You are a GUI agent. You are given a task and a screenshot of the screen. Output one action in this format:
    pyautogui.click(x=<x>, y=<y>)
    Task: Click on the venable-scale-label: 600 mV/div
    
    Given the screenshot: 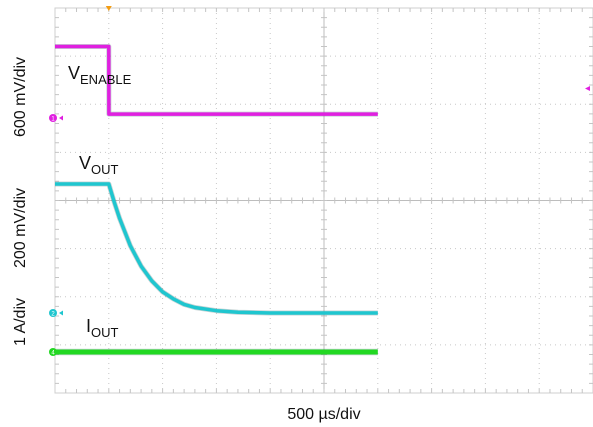 What is the action you would take?
    pyautogui.click(x=20, y=97)
    